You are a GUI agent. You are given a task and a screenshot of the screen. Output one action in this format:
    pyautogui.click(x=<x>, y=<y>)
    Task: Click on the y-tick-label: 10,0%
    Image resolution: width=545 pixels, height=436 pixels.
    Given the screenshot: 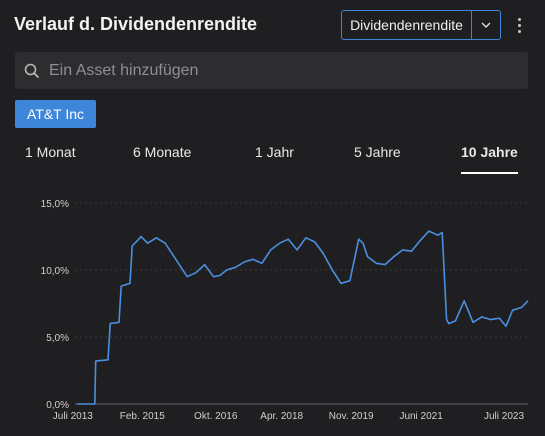 What is the action you would take?
    pyautogui.click(x=55, y=271)
    